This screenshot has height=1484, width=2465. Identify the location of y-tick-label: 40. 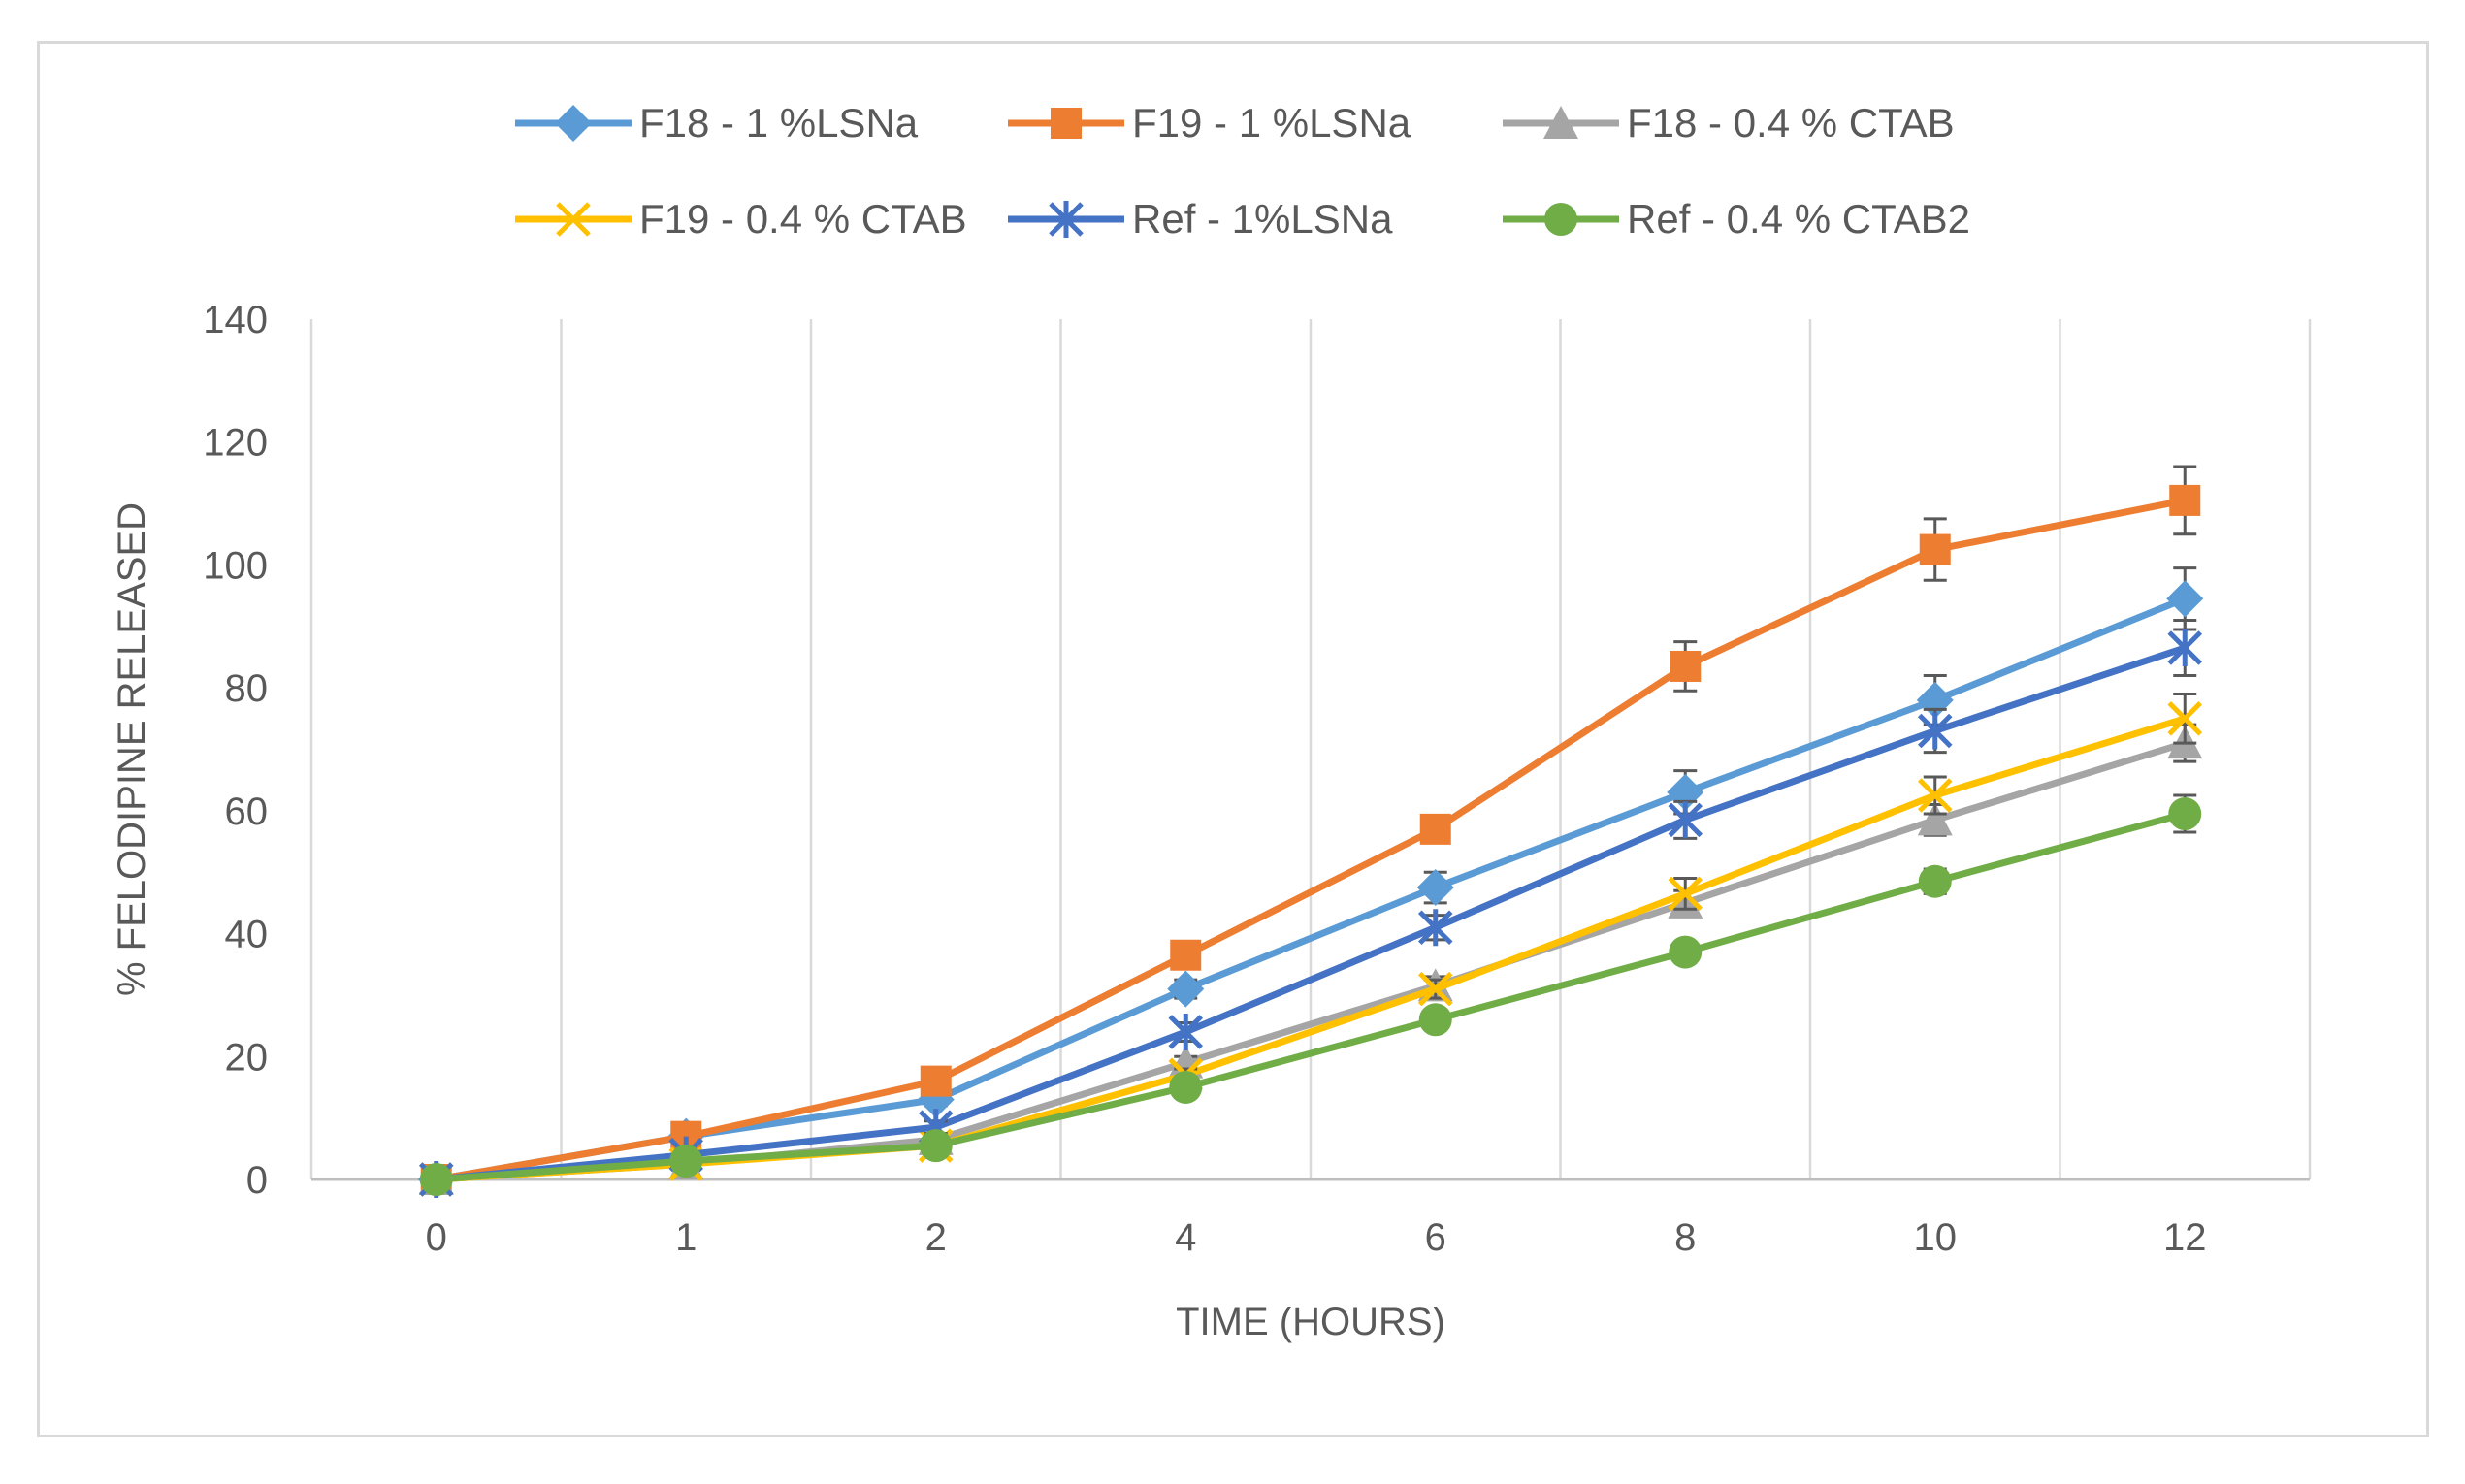
(247, 935).